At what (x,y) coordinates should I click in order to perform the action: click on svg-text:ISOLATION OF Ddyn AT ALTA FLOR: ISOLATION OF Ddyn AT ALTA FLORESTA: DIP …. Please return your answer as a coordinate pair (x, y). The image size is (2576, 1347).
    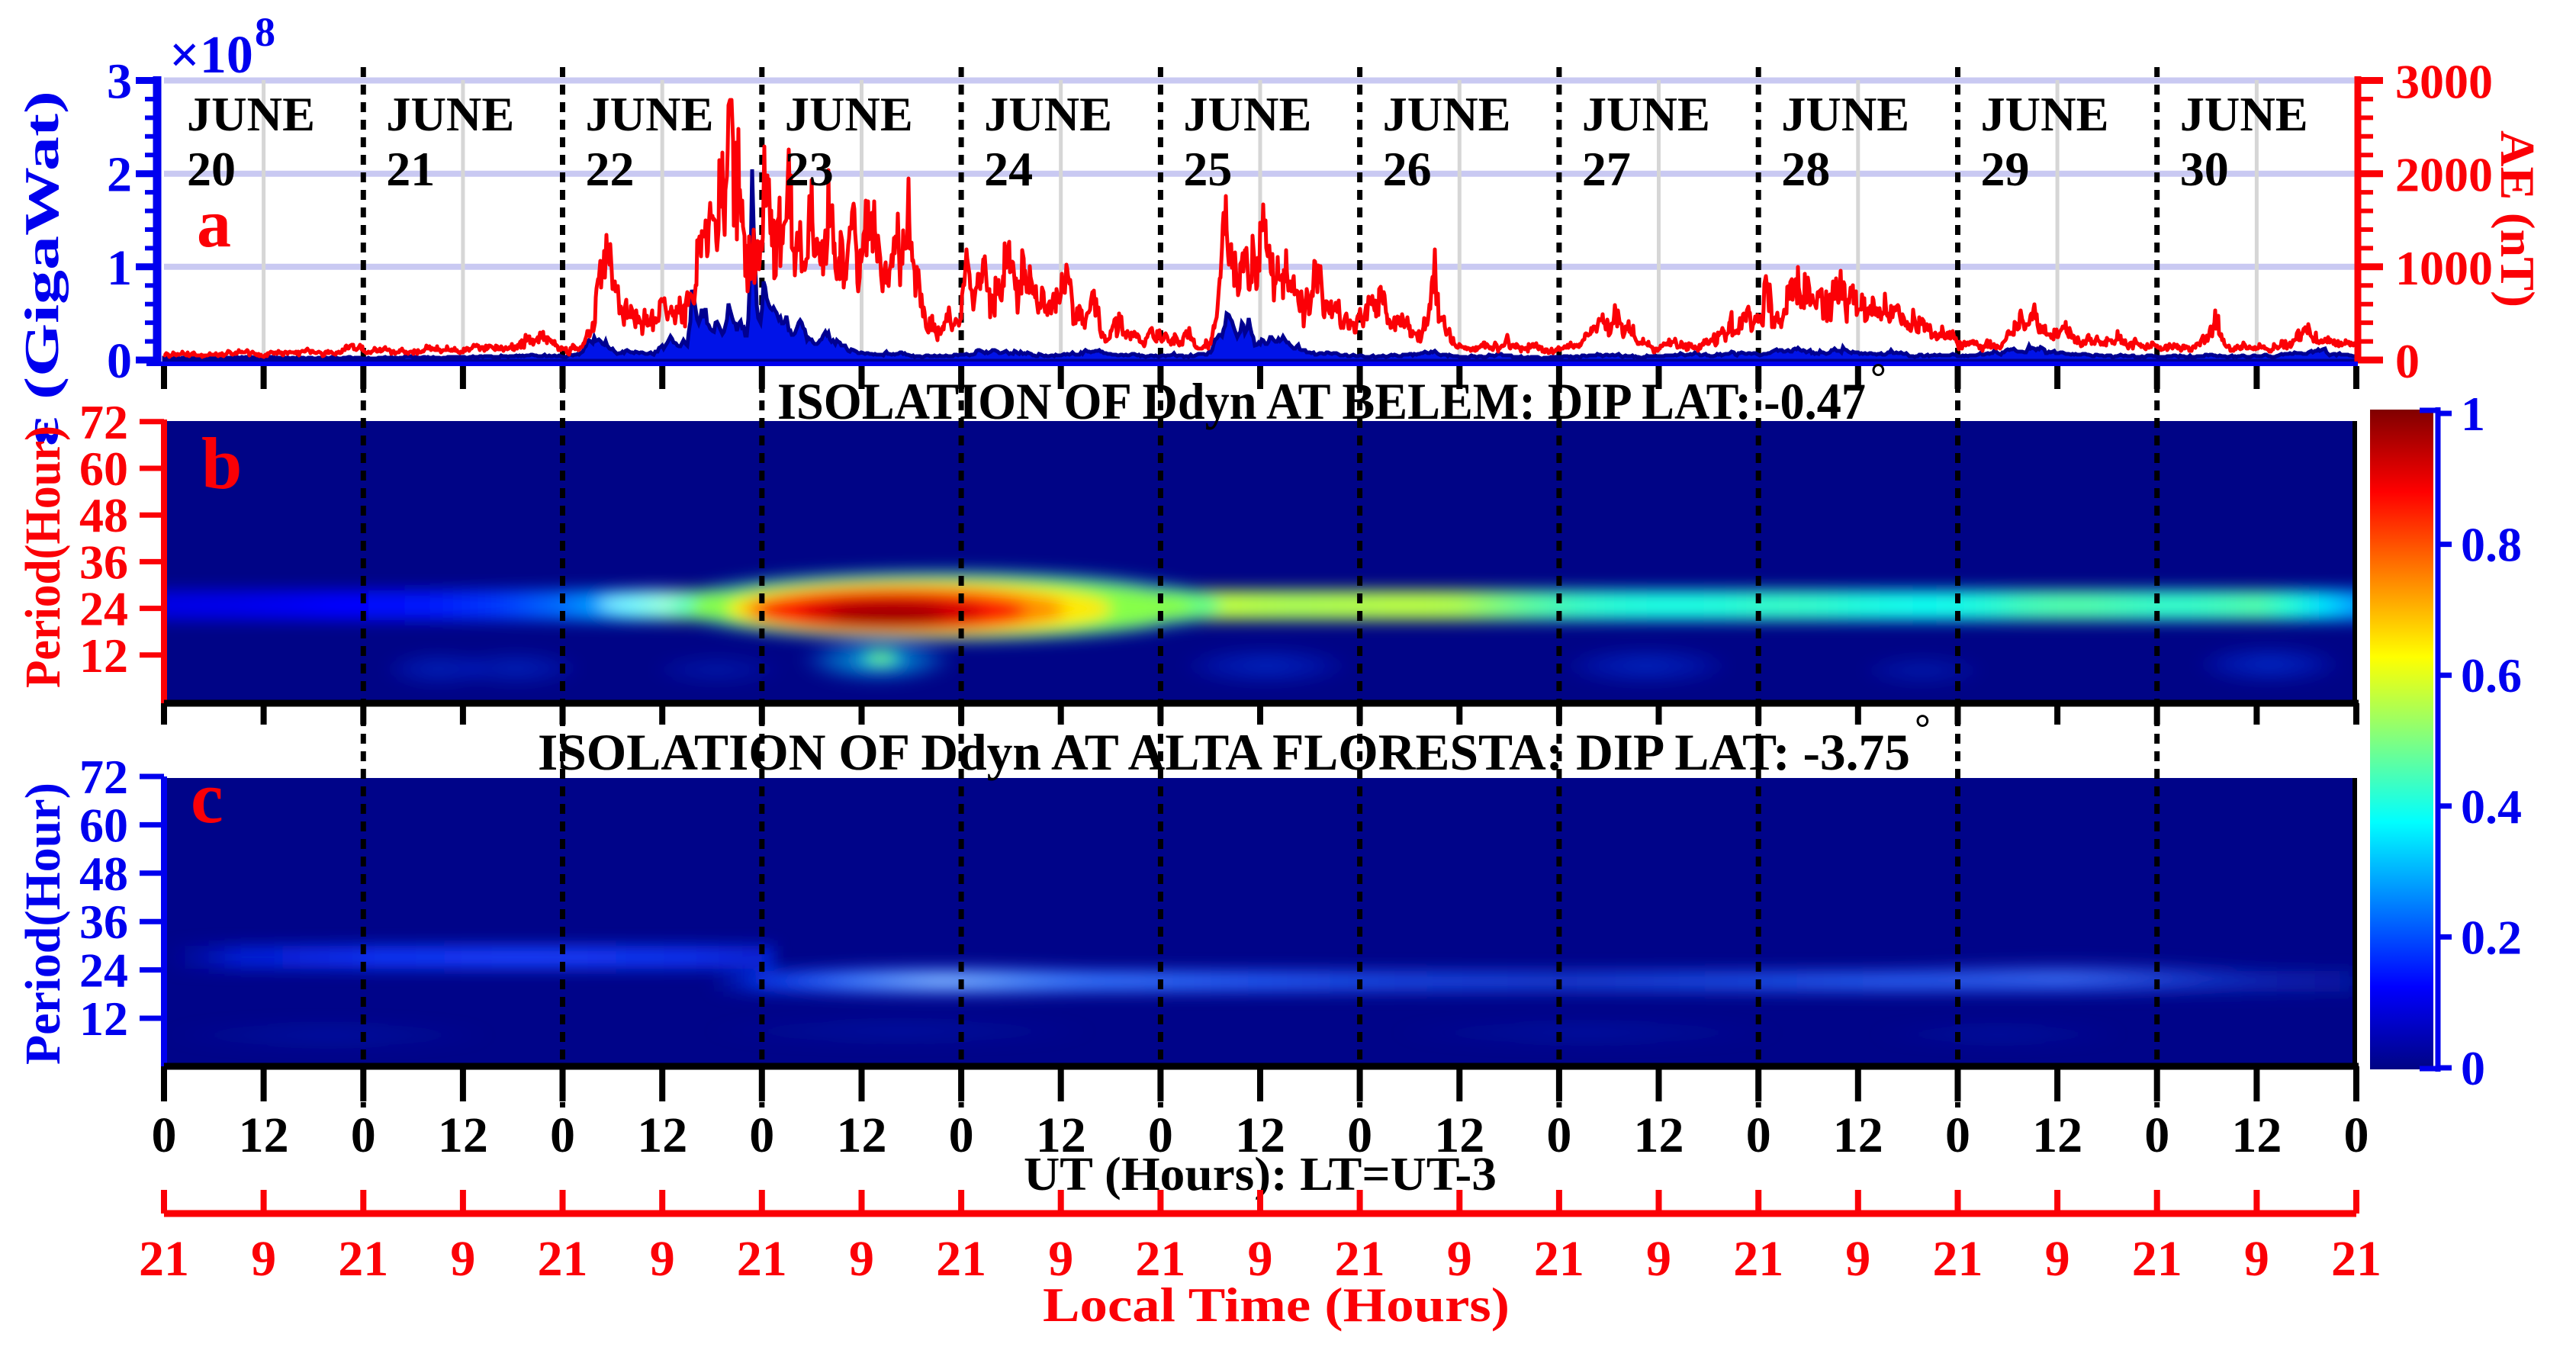
    Looking at the image, I should click on (1224, 752).